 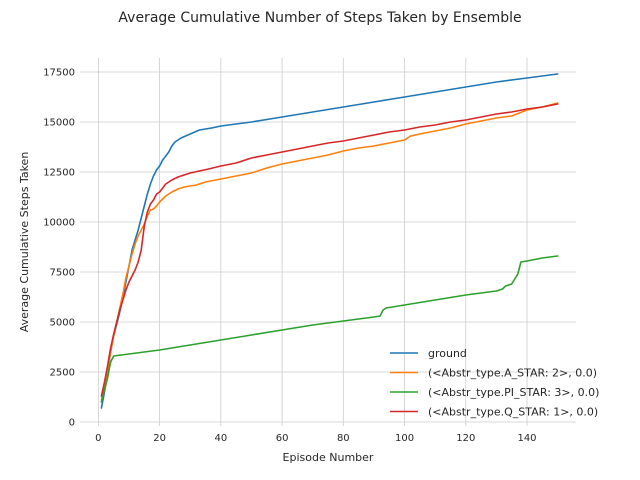 I want to click on y-tick-label: 2500, so click(x=62, y=373).